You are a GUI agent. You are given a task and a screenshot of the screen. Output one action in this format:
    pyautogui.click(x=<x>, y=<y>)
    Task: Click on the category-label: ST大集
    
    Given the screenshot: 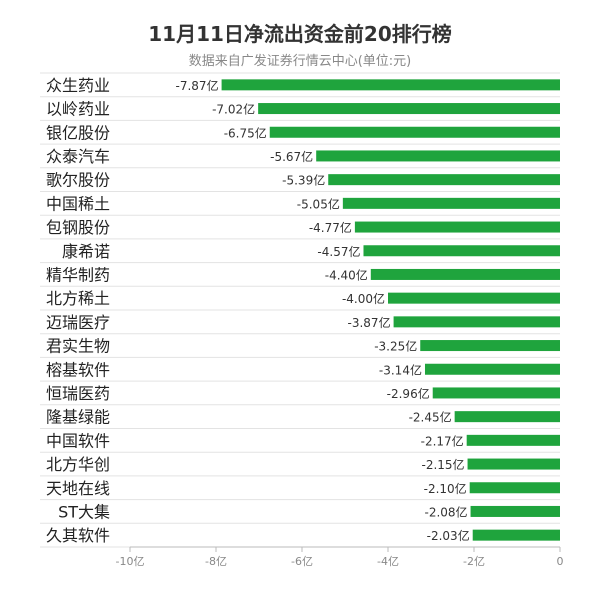 What is the action you would take?
    pyautogui.click(x=84, y=511)
    